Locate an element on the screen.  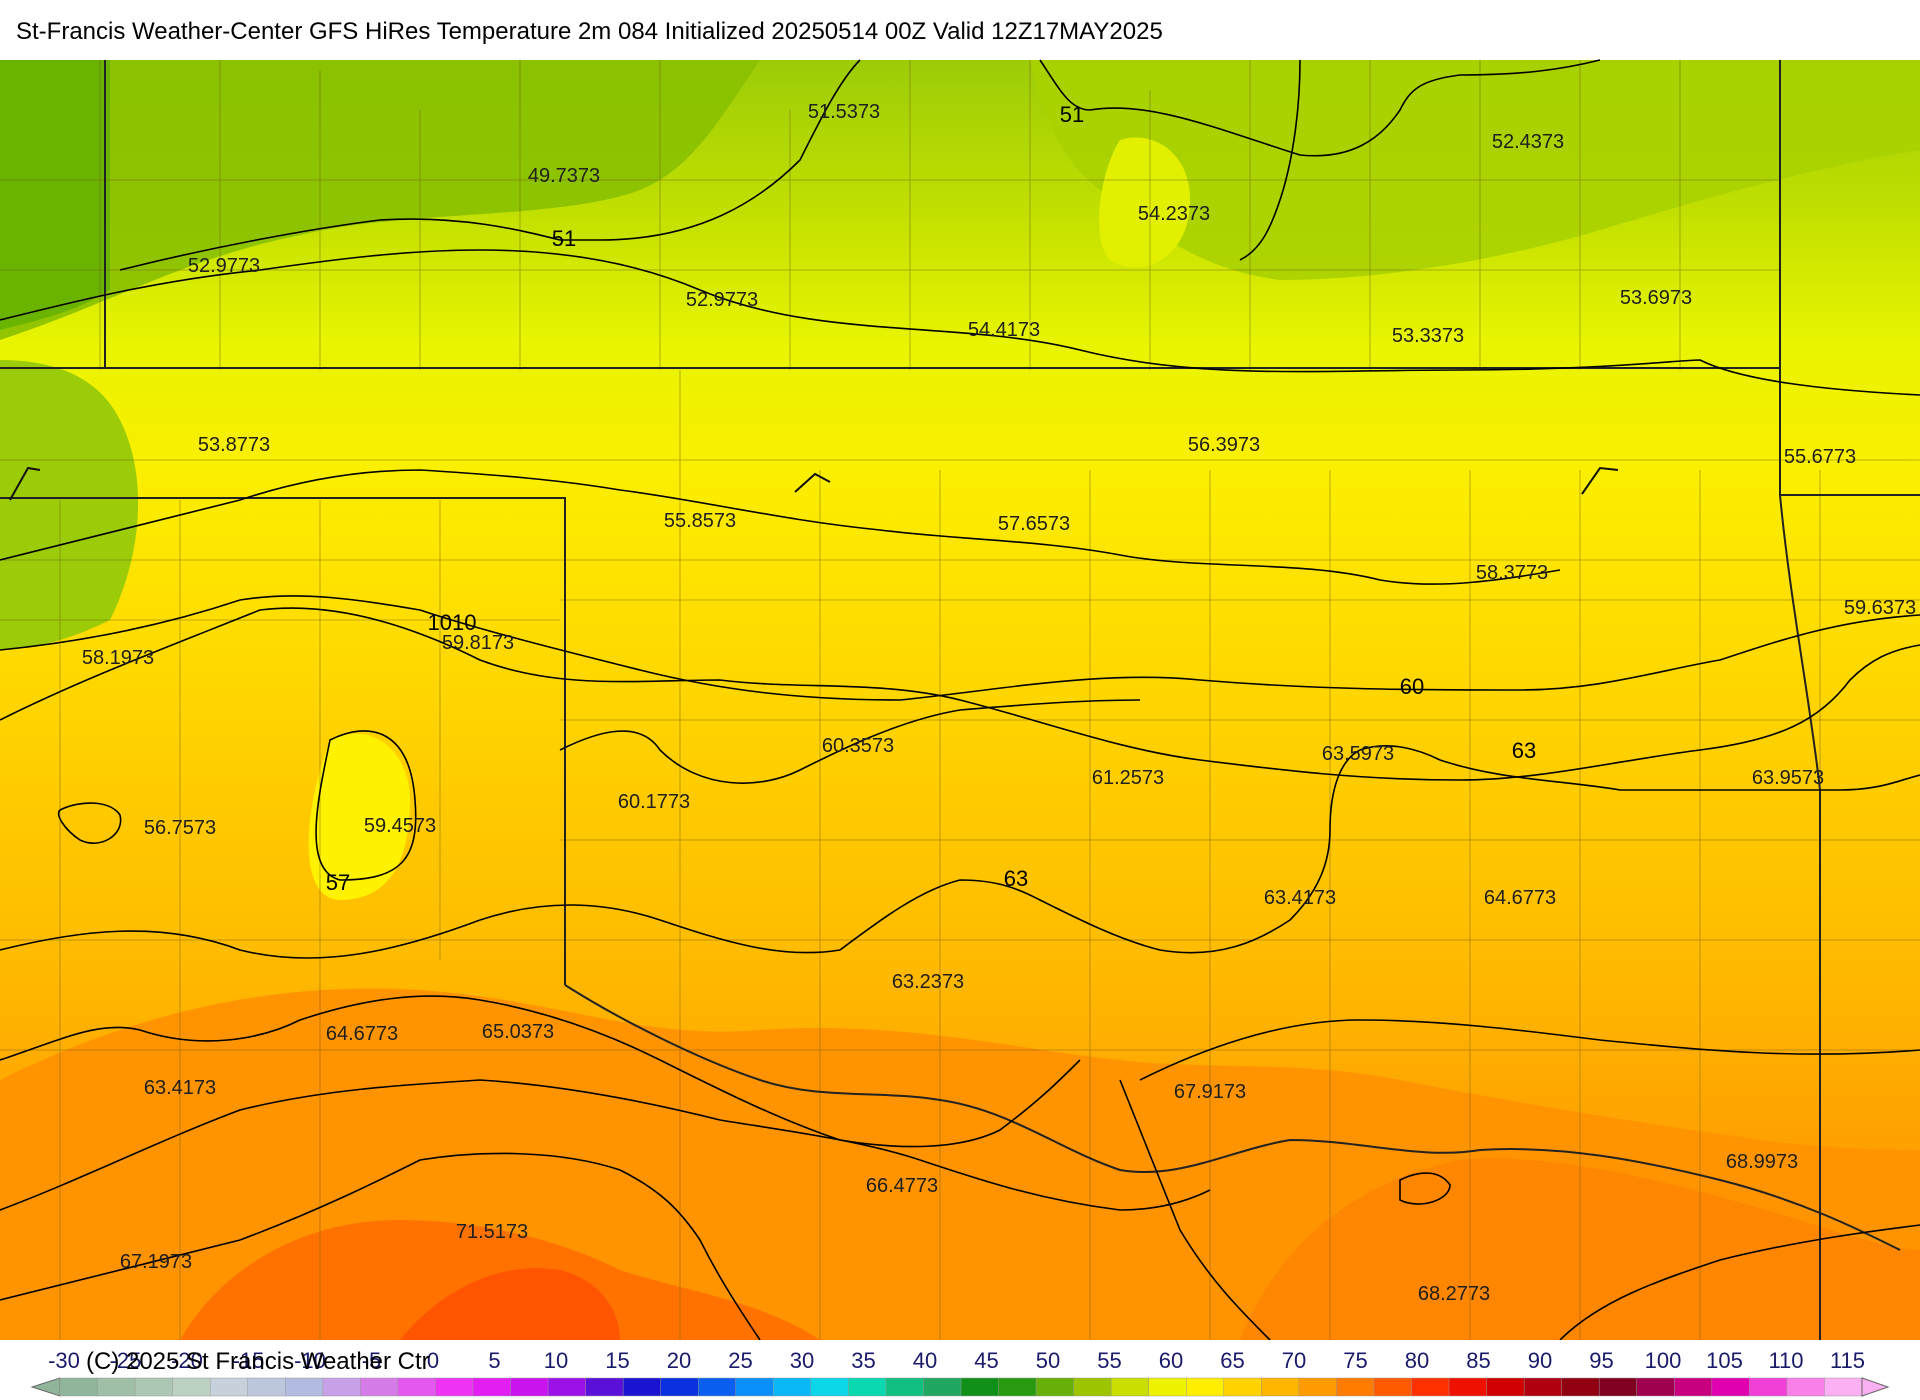
copyright-notice: (C) 2025 St Francis Weather Ctr is located at coordinates (258, 1361).